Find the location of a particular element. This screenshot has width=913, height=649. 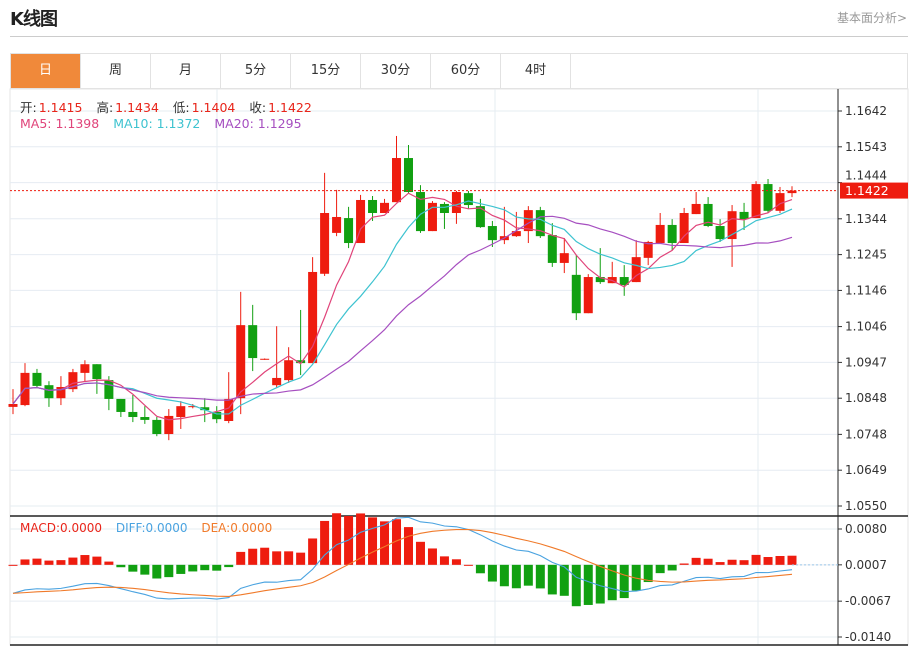

tab-0: 日 is located at coordinates (46, 71).